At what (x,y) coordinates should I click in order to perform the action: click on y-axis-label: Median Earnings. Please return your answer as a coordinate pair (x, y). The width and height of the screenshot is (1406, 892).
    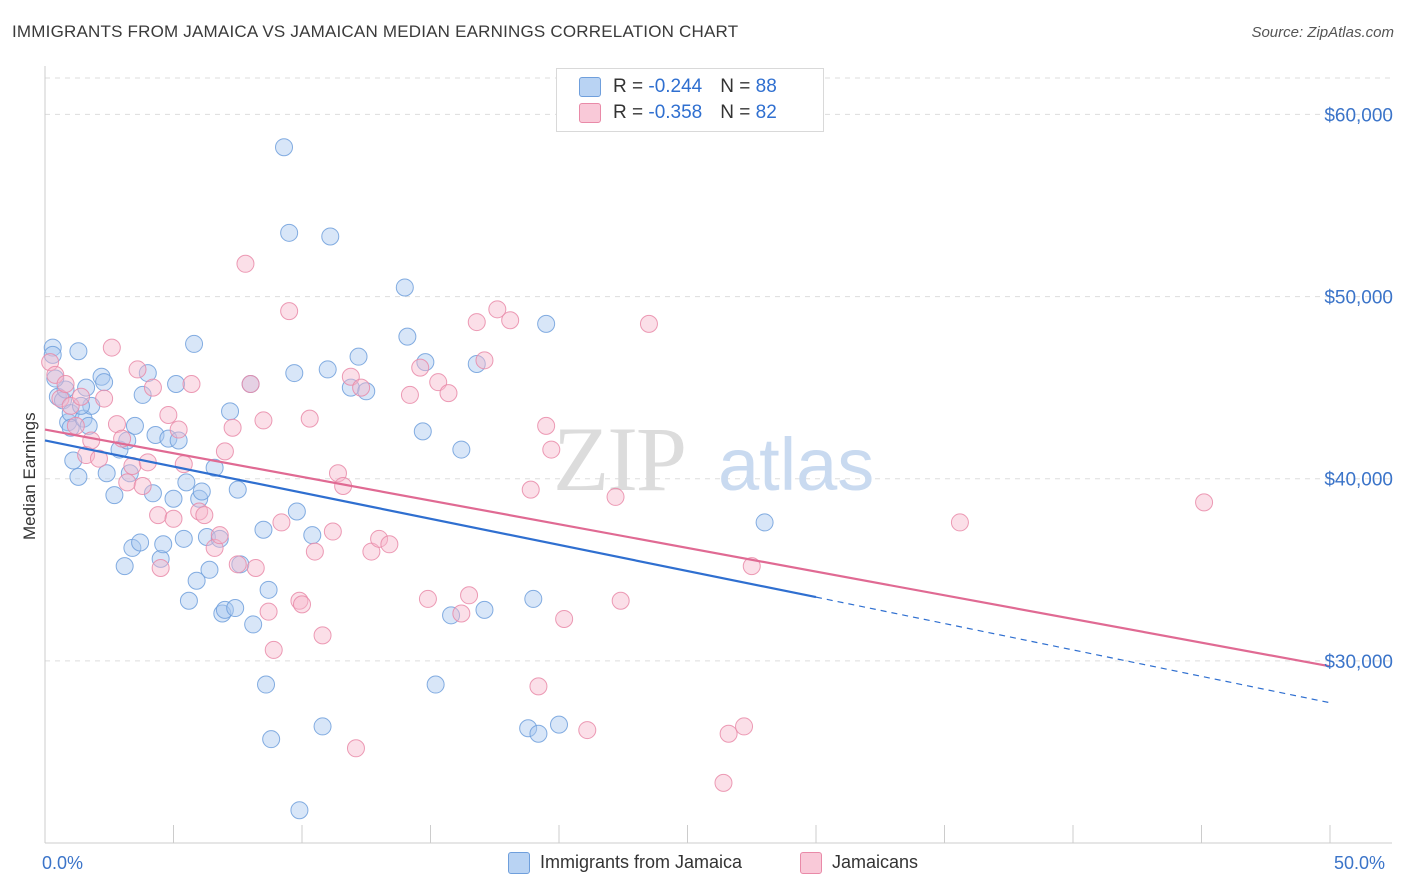
    Looking at the image, I should click on (29, 476).